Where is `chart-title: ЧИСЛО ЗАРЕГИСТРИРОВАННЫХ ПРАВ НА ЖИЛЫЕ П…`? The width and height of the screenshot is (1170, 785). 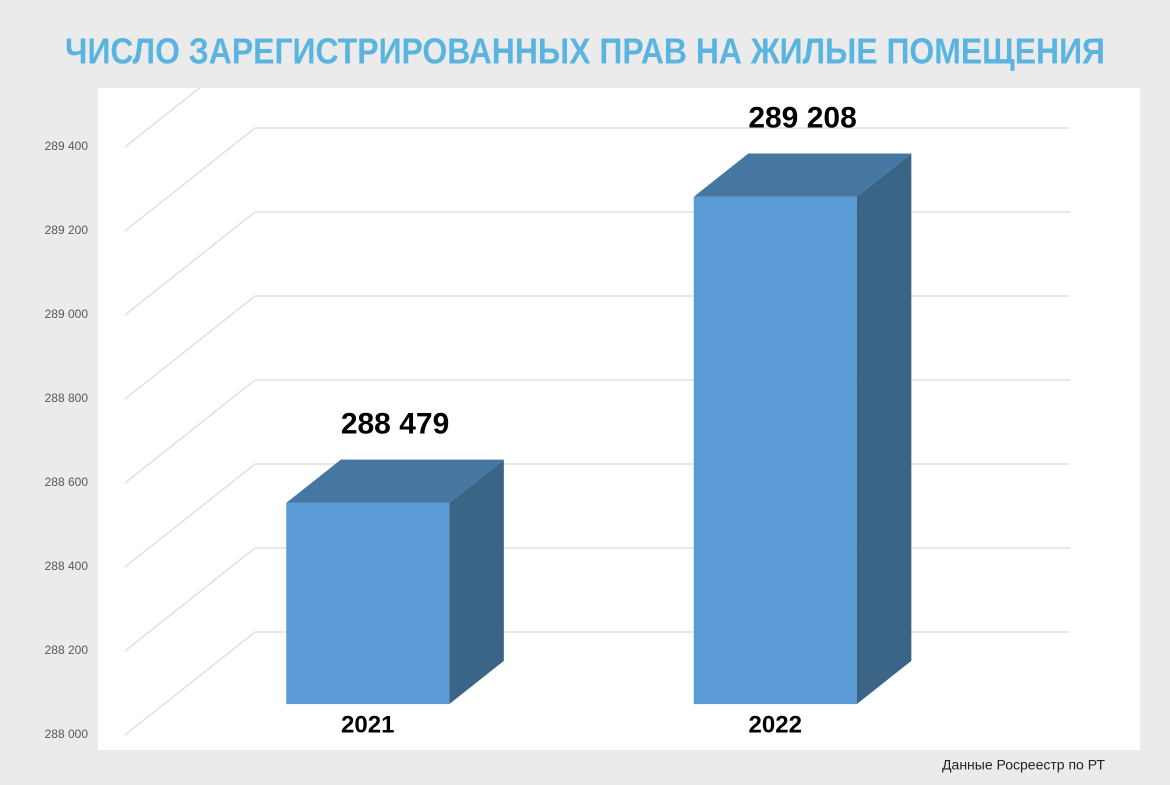
chart-title: ЧИСЛО ЗАРЕГИСТРИРОВАННЫХ ПРАВ НА ЖИЛЫЕ П… is located at coordinates (585, 51).